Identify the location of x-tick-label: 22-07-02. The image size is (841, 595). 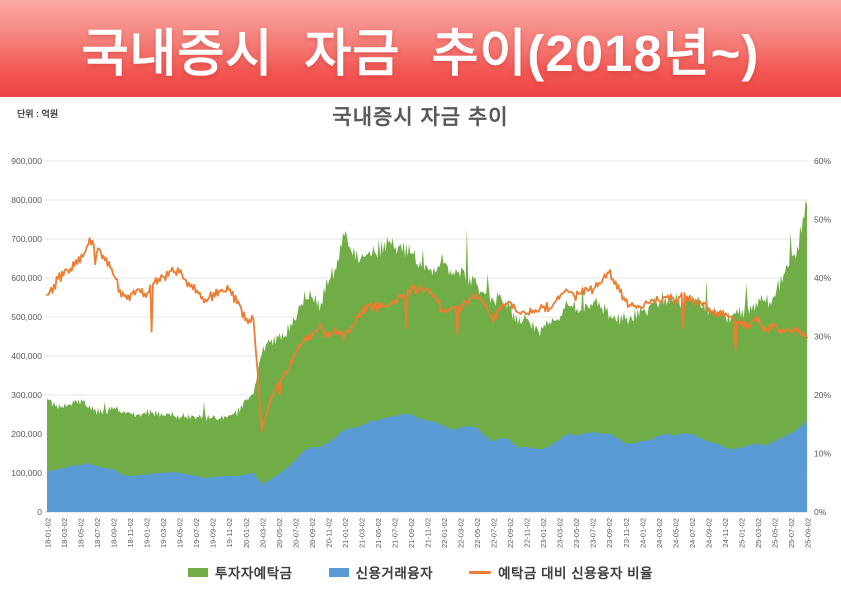
(494, 533).